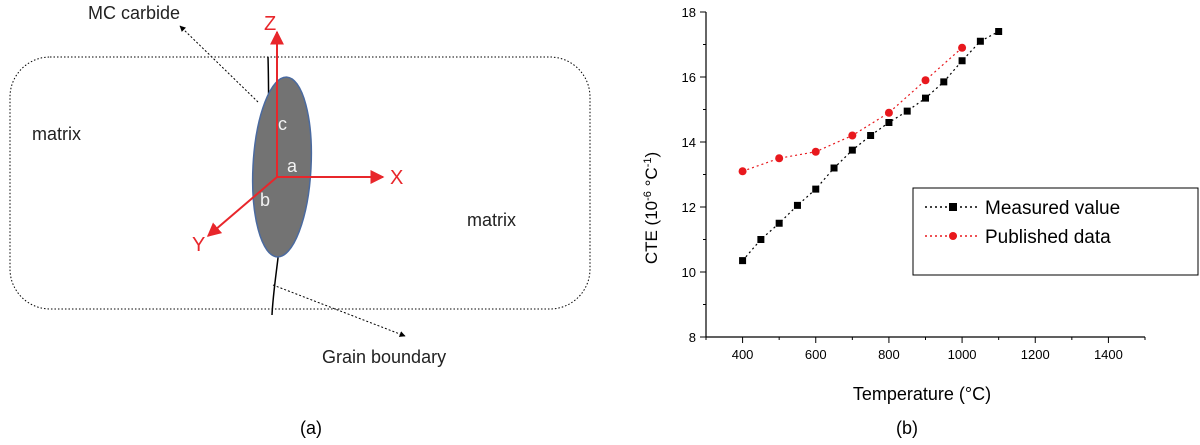 The image size is (1200, 445). I want to click on legend-measured-label: Measured value, so click(1052, 208).